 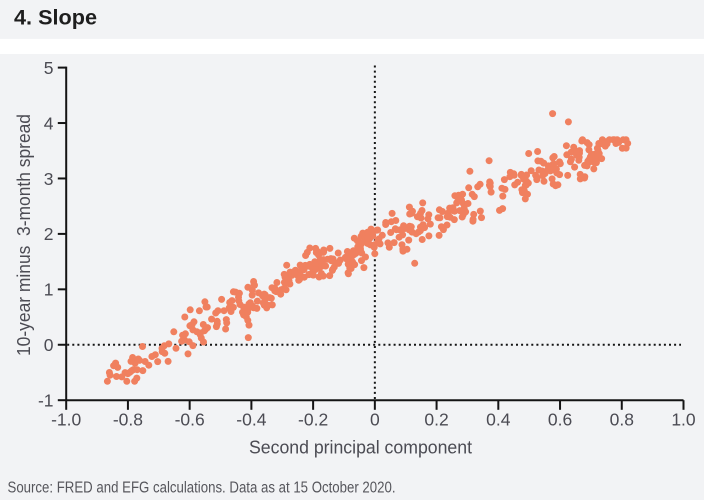 I want to click on svg-text: 0.2, so click(x=436, y=420).